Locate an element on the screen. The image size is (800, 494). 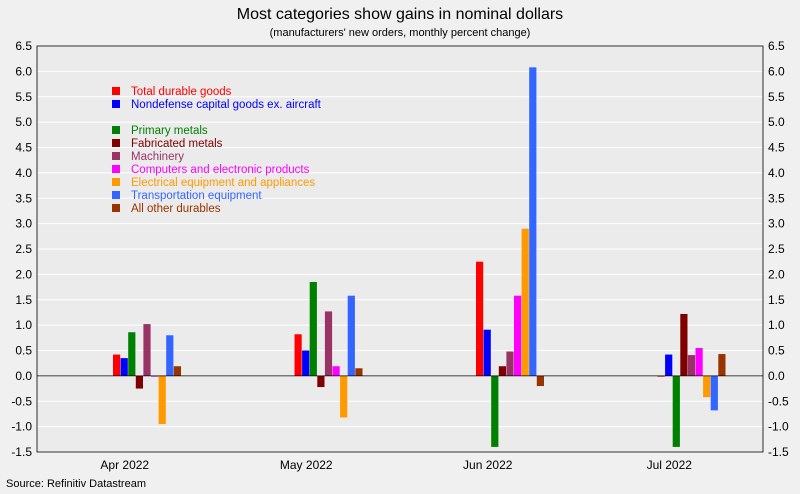
legend-label: Machinery is located at coordinates (157, 157).